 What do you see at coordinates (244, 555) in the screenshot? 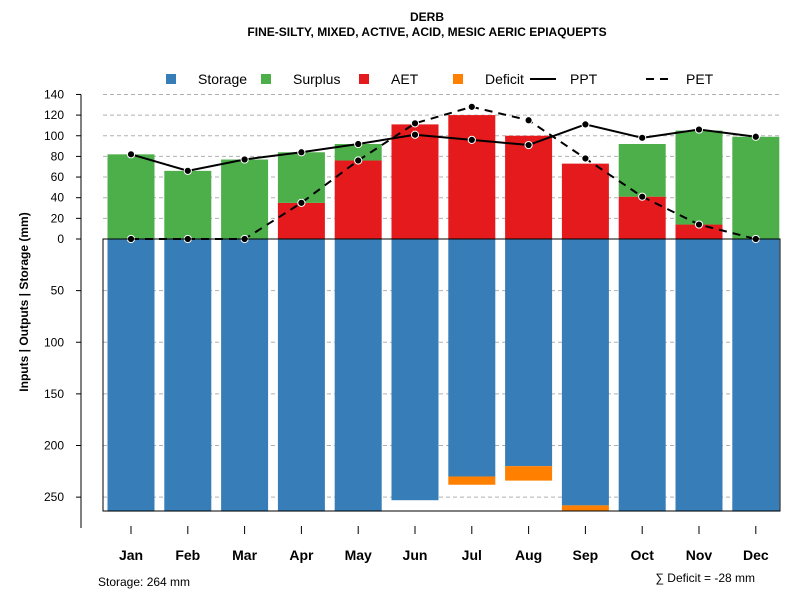
I see `month-label: Mar` at bounding box center [244, 555].